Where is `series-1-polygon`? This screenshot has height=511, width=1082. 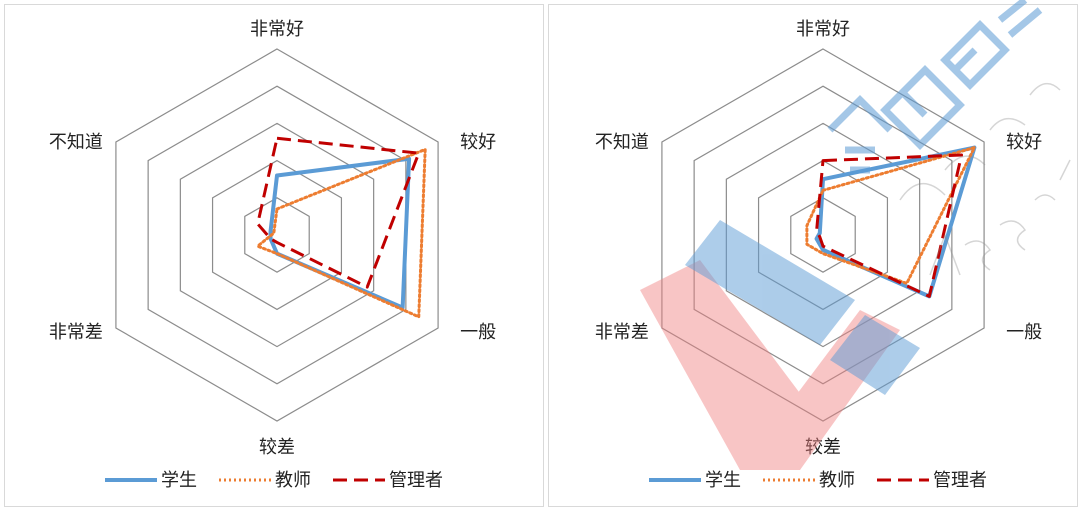 series-1-polygon is located at coordinates (341, 233).